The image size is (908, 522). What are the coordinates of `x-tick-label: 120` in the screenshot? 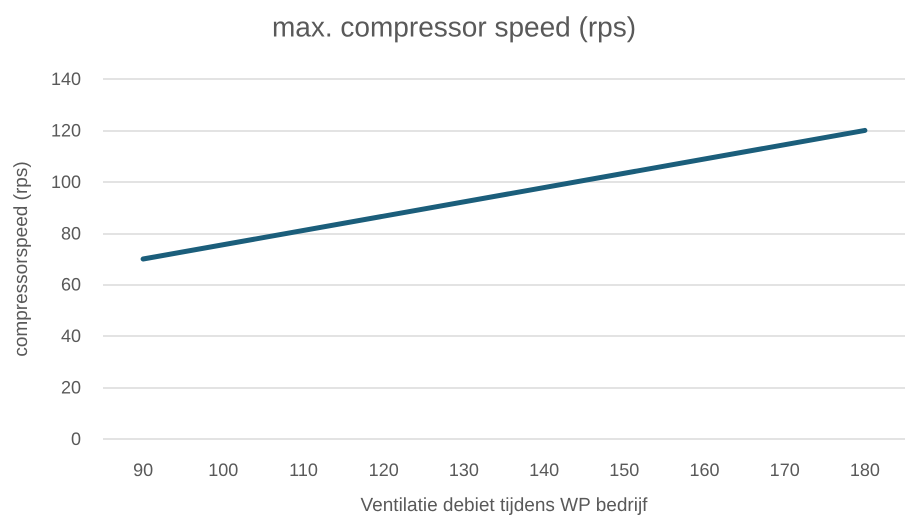 It's located at (383, 470).